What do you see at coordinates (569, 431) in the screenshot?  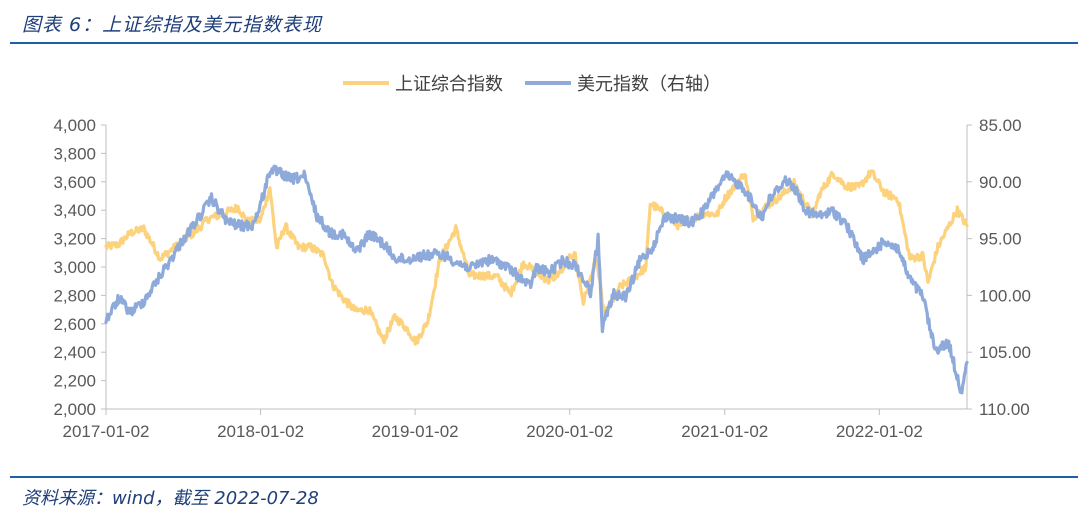 I see `x-tick-label: 2020-01-02` at bounding box center [569, 431].